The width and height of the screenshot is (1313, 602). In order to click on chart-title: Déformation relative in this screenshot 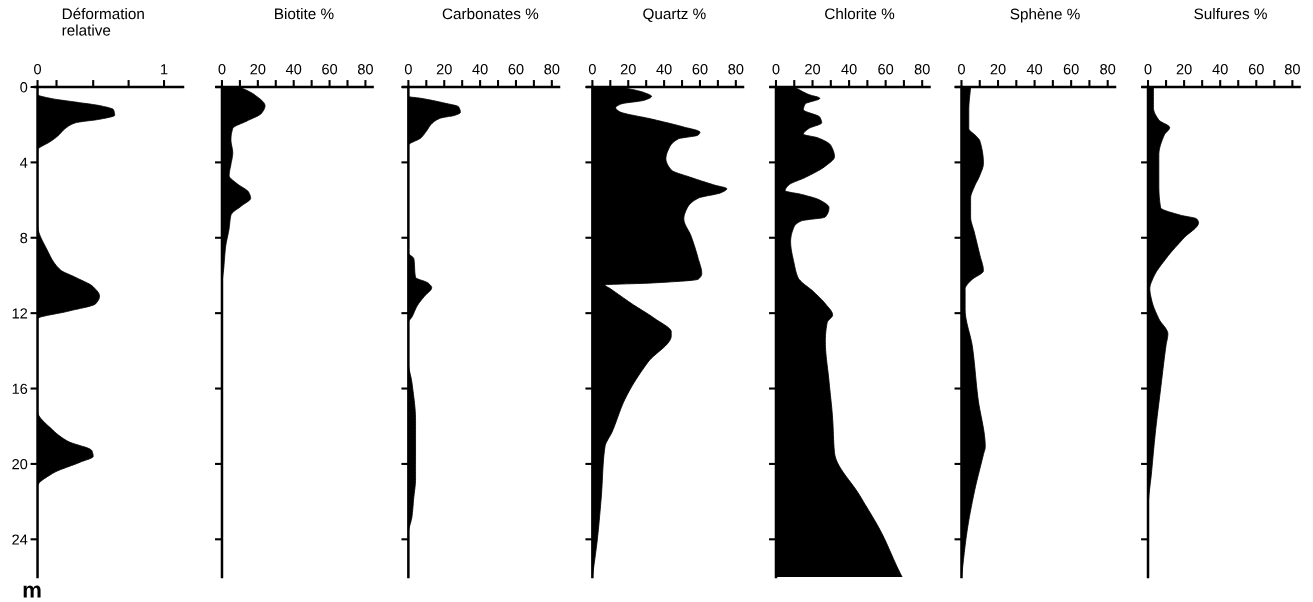, I will do `click(103, 21)`.